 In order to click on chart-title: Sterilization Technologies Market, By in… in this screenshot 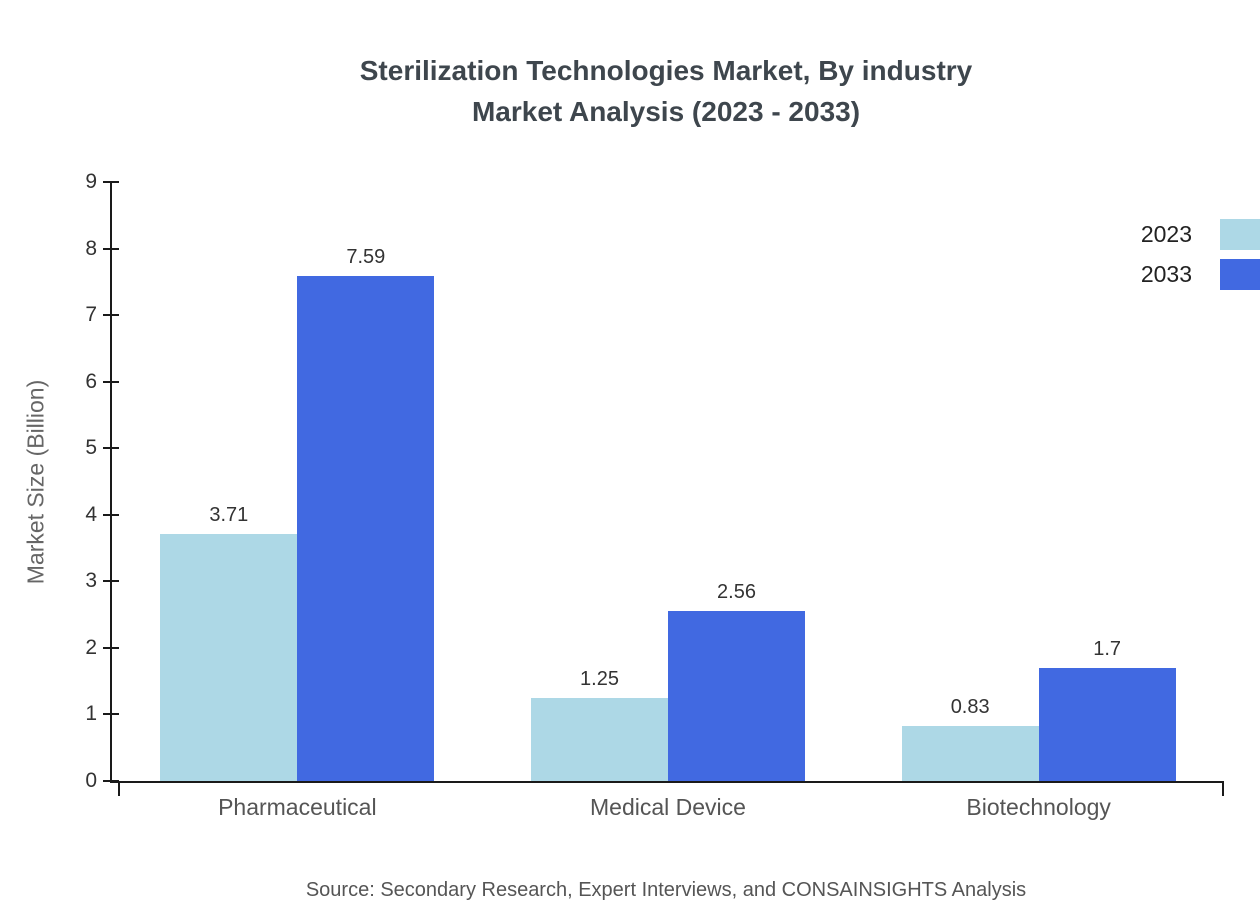, I will do `click(666, 91)`.